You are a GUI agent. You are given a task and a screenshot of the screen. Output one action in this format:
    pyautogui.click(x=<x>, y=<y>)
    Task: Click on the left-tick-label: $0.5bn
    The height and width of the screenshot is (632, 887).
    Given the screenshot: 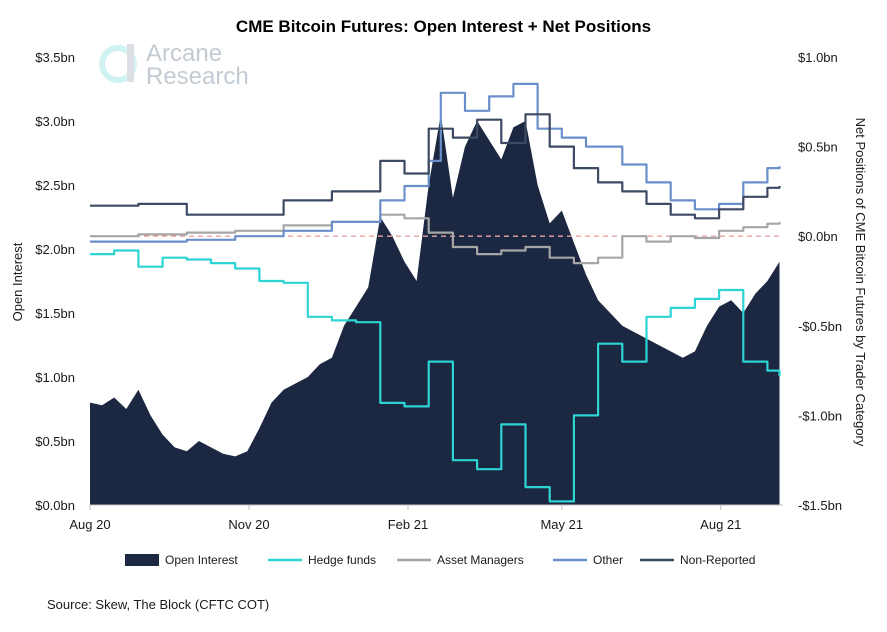 What is the action you would take?
    pyautogui.click(x=55, y=441)
    